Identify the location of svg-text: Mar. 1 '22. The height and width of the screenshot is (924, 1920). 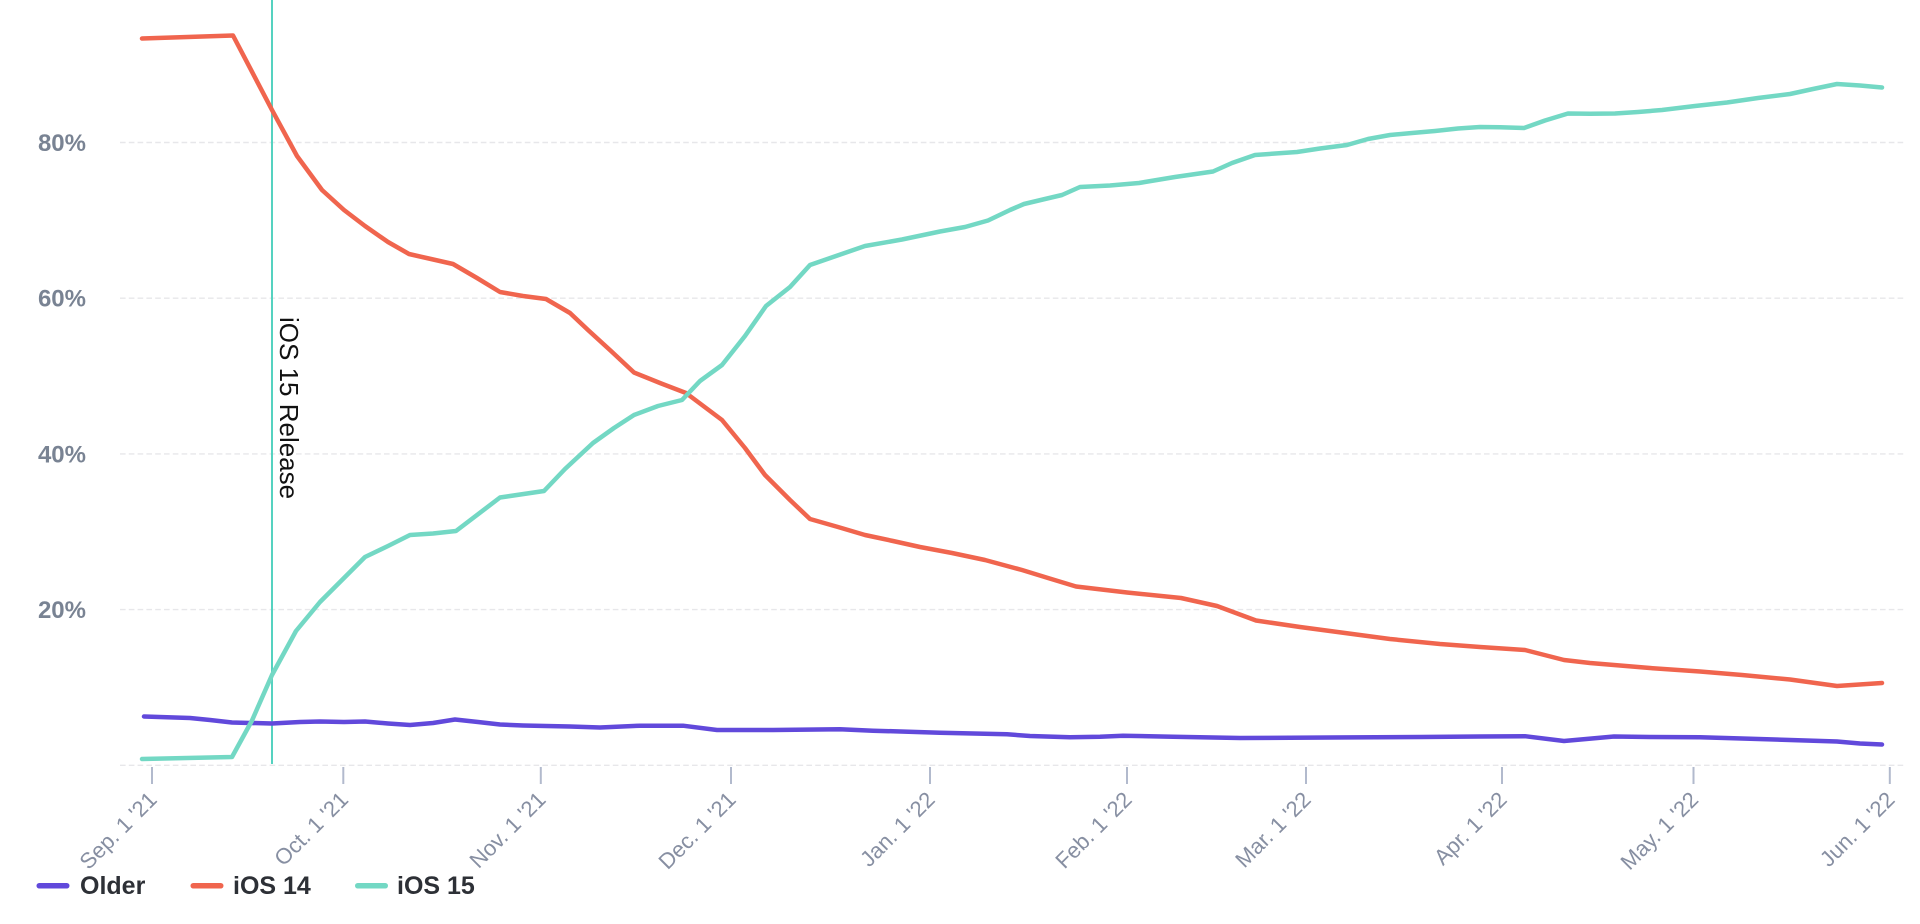
(1273, 830).